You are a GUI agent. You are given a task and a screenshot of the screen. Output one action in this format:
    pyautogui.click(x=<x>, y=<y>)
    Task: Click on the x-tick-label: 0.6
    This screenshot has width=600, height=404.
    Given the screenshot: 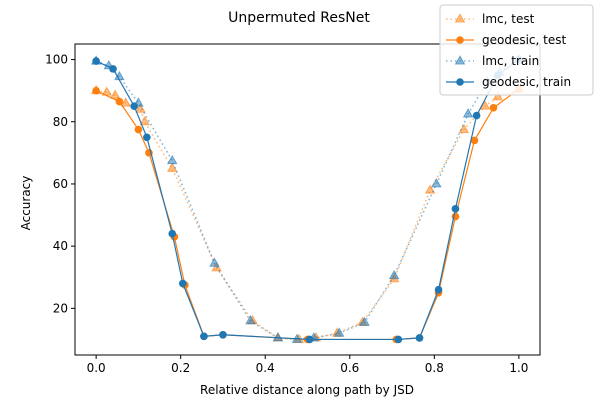 What is the action you would take?
    pyautogui.click(x=349, y=368)
    